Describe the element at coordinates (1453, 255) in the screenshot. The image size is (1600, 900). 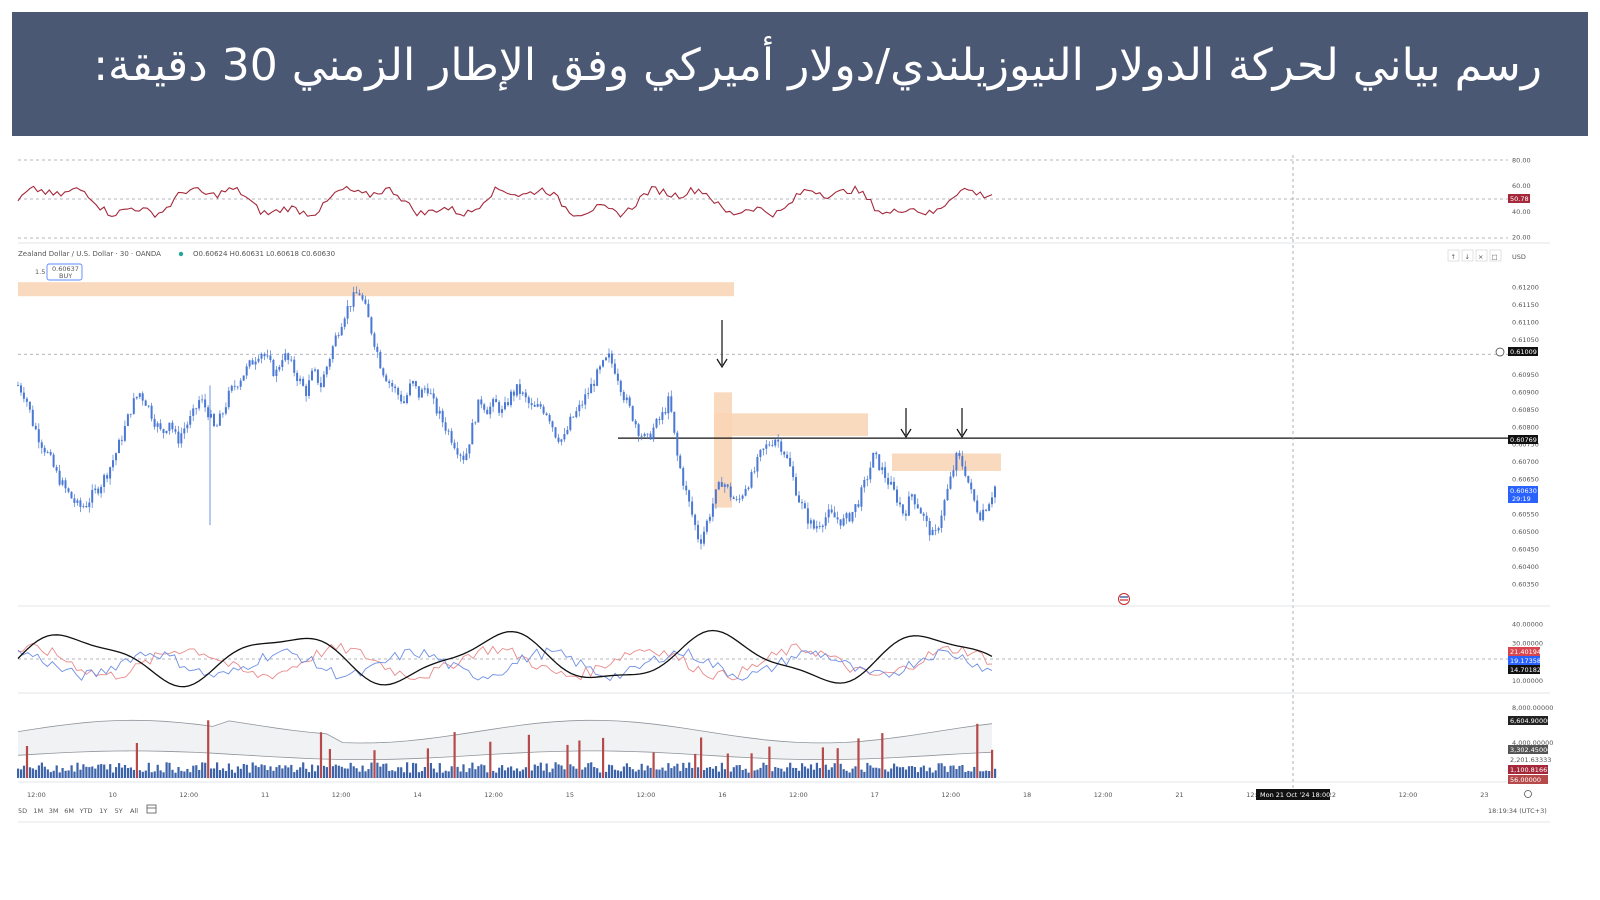
I see `move-up-icon` at that location.